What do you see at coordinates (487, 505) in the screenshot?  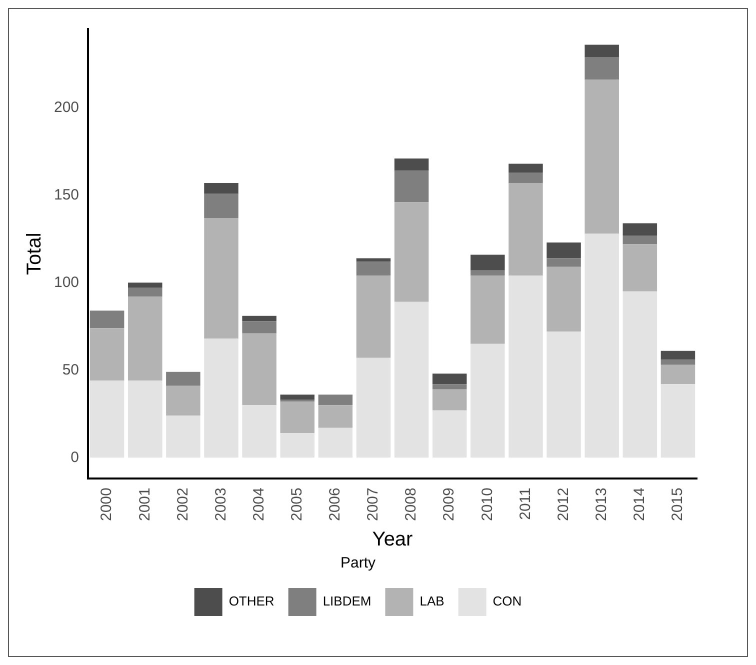 I see `x-tick-label: 2010` at bounding box center [487, 505].